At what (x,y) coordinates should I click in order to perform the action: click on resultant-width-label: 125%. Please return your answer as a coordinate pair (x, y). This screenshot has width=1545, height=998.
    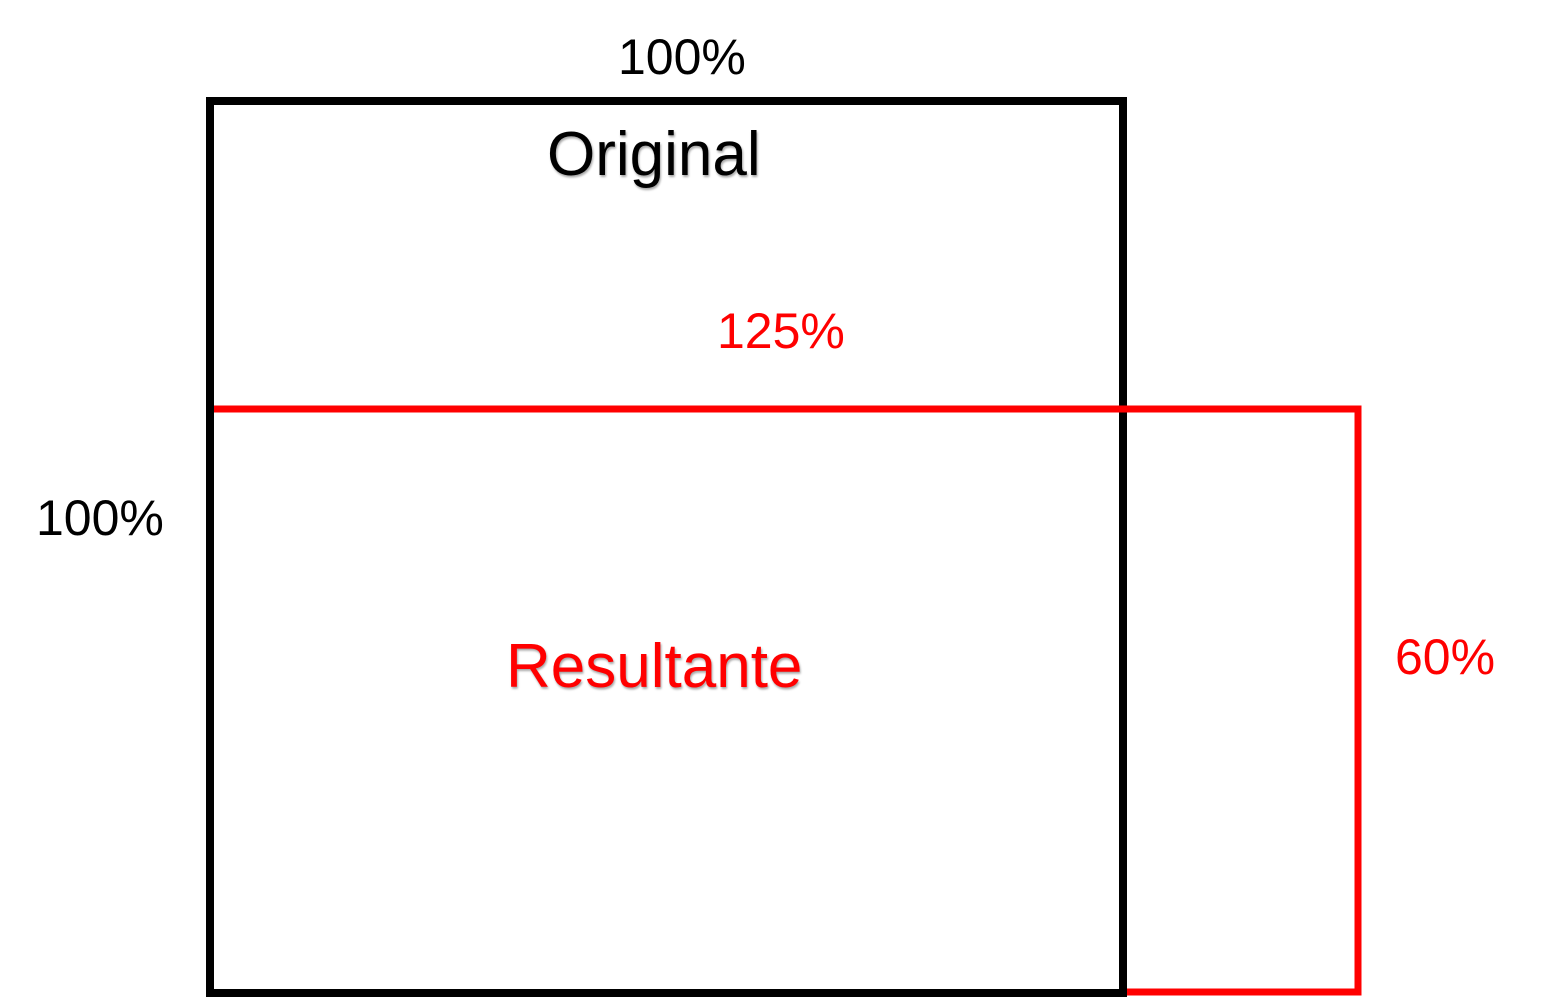
    Looking at the image, I should click on (781, 331).